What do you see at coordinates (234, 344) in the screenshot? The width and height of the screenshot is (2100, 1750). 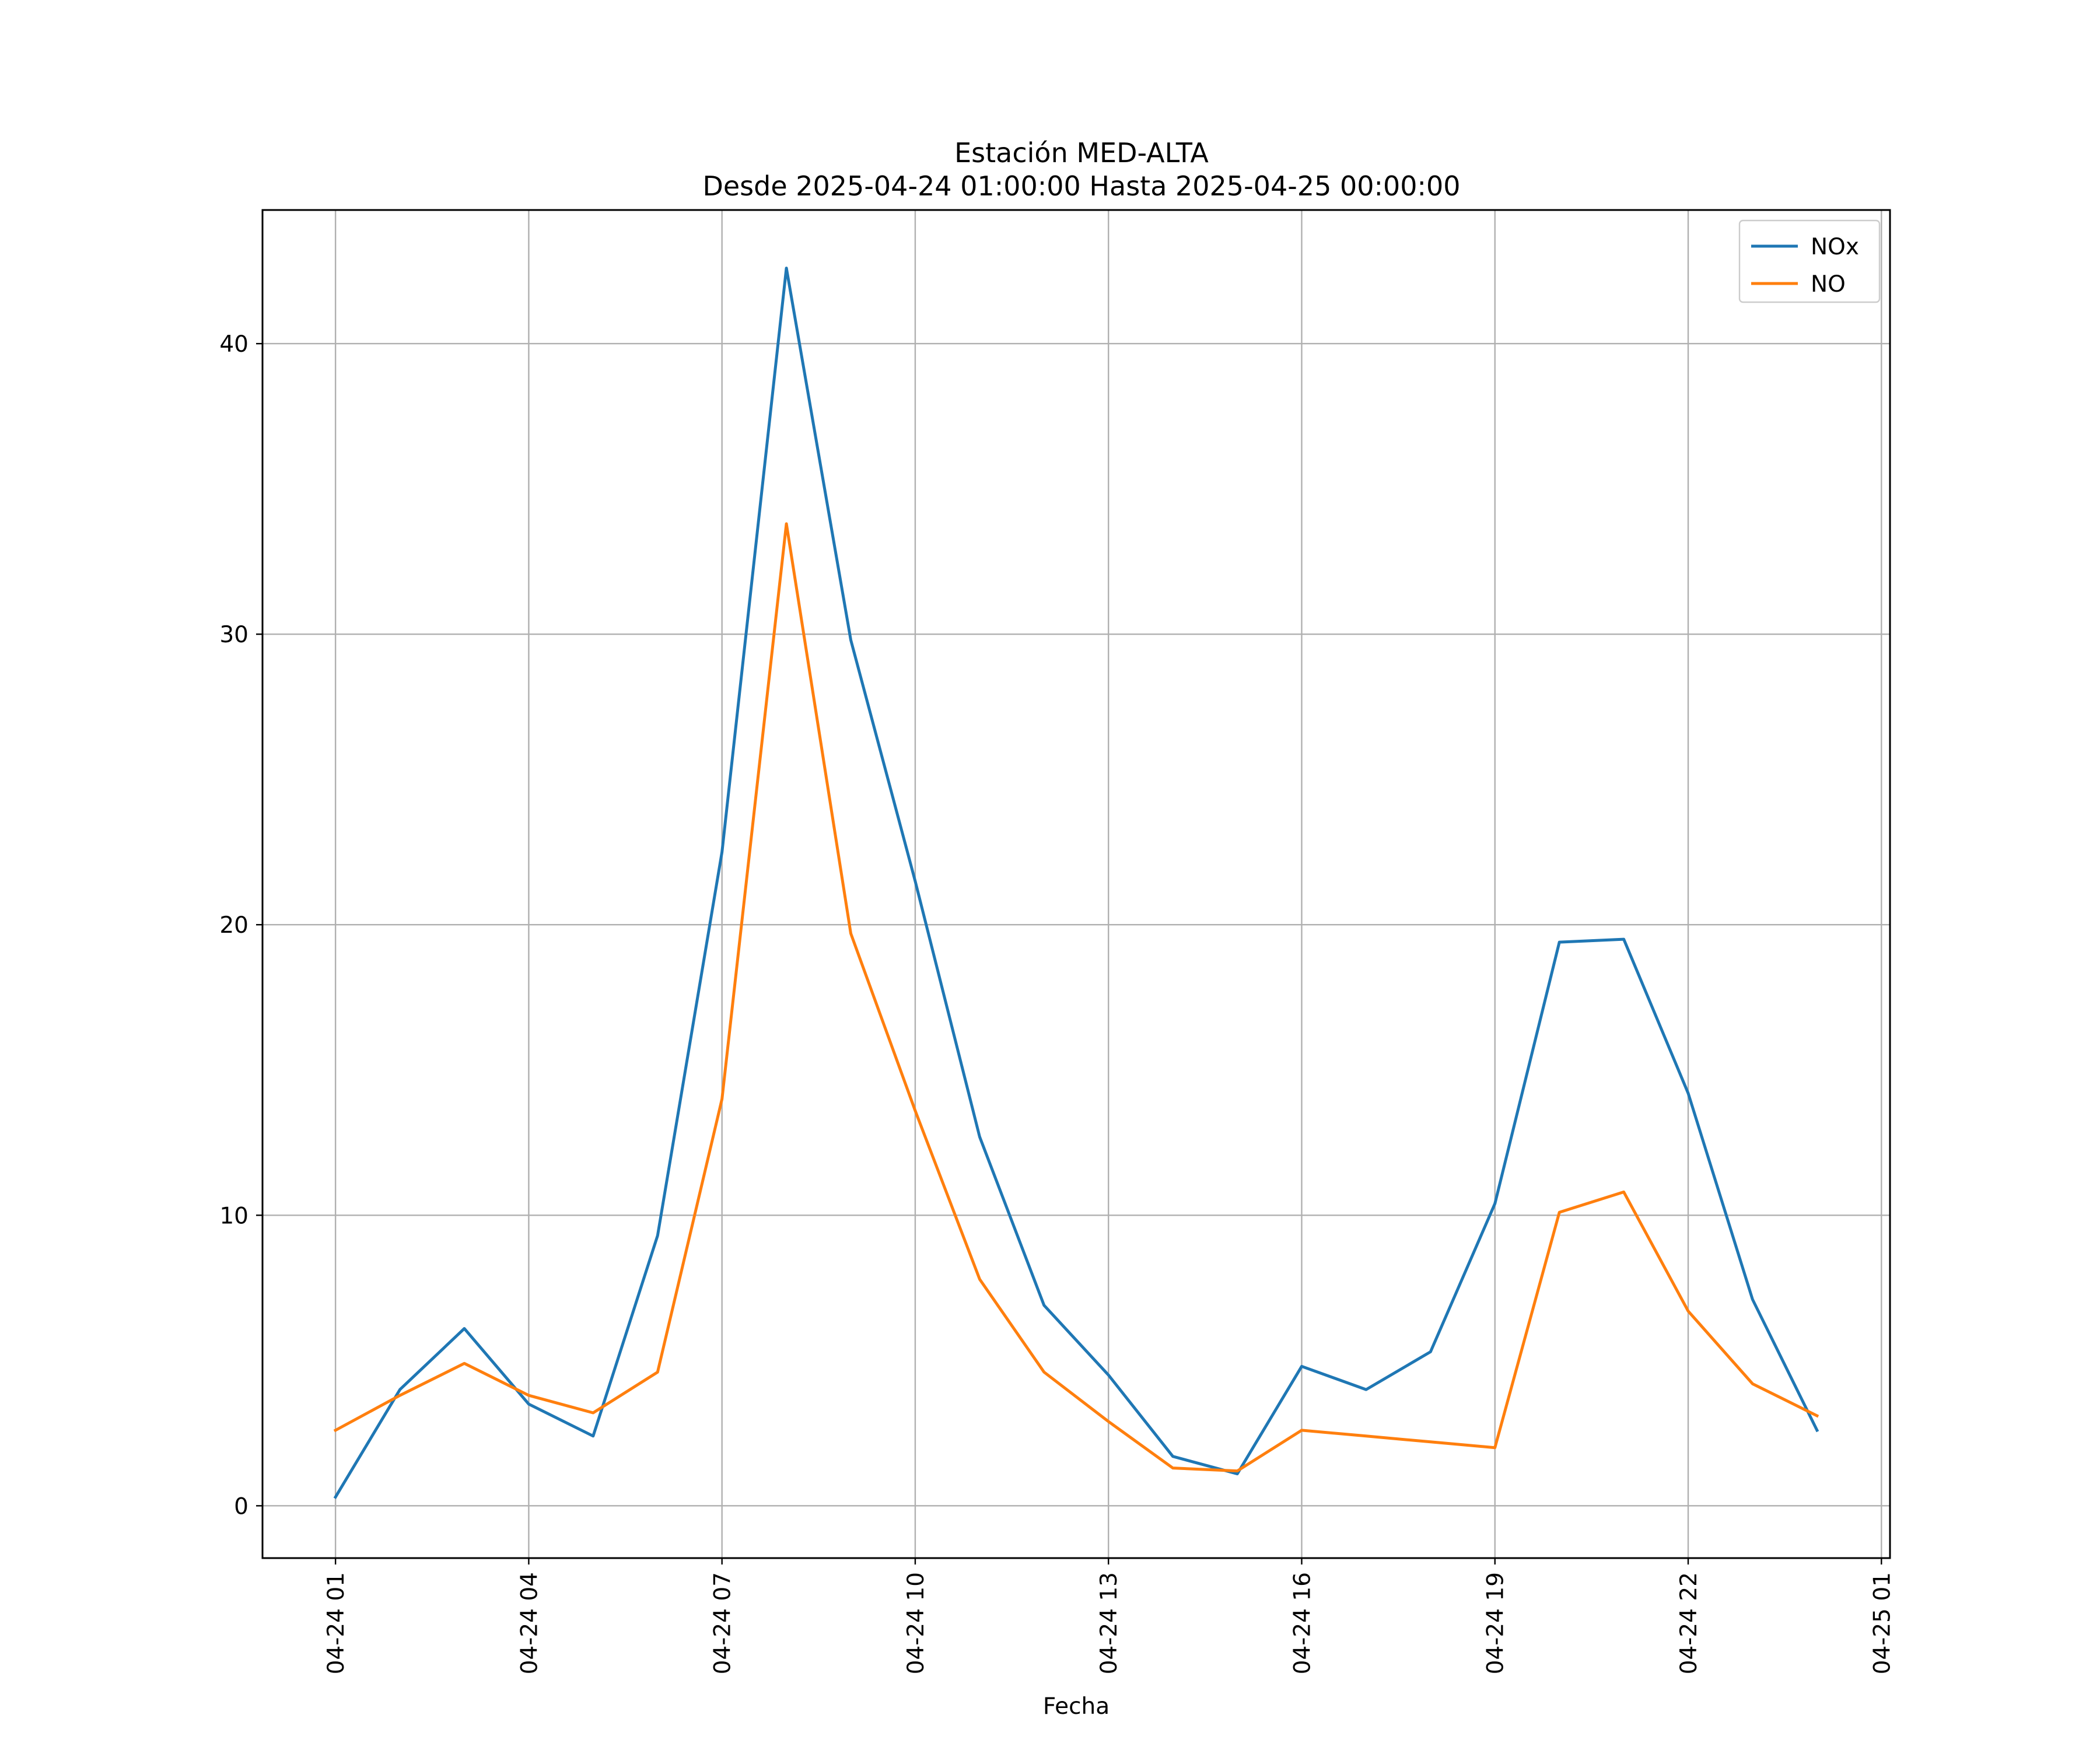 I see `y-tick-label: 40` at bounding box center [234, 344].